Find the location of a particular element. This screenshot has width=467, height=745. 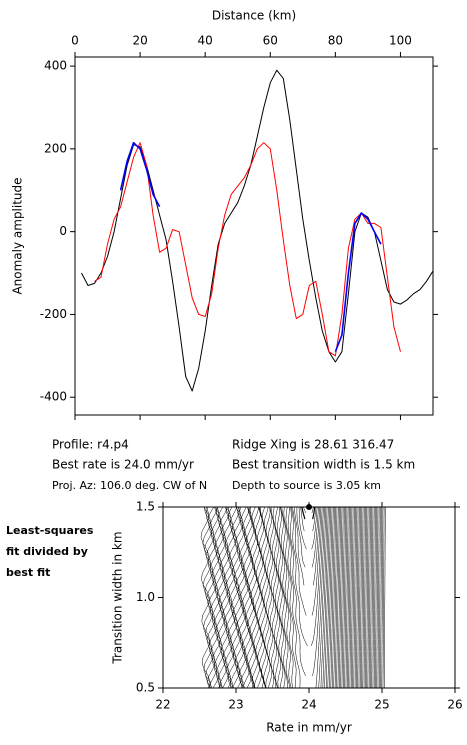

x-tick-label: 25 is located at coordinates (381, 705).